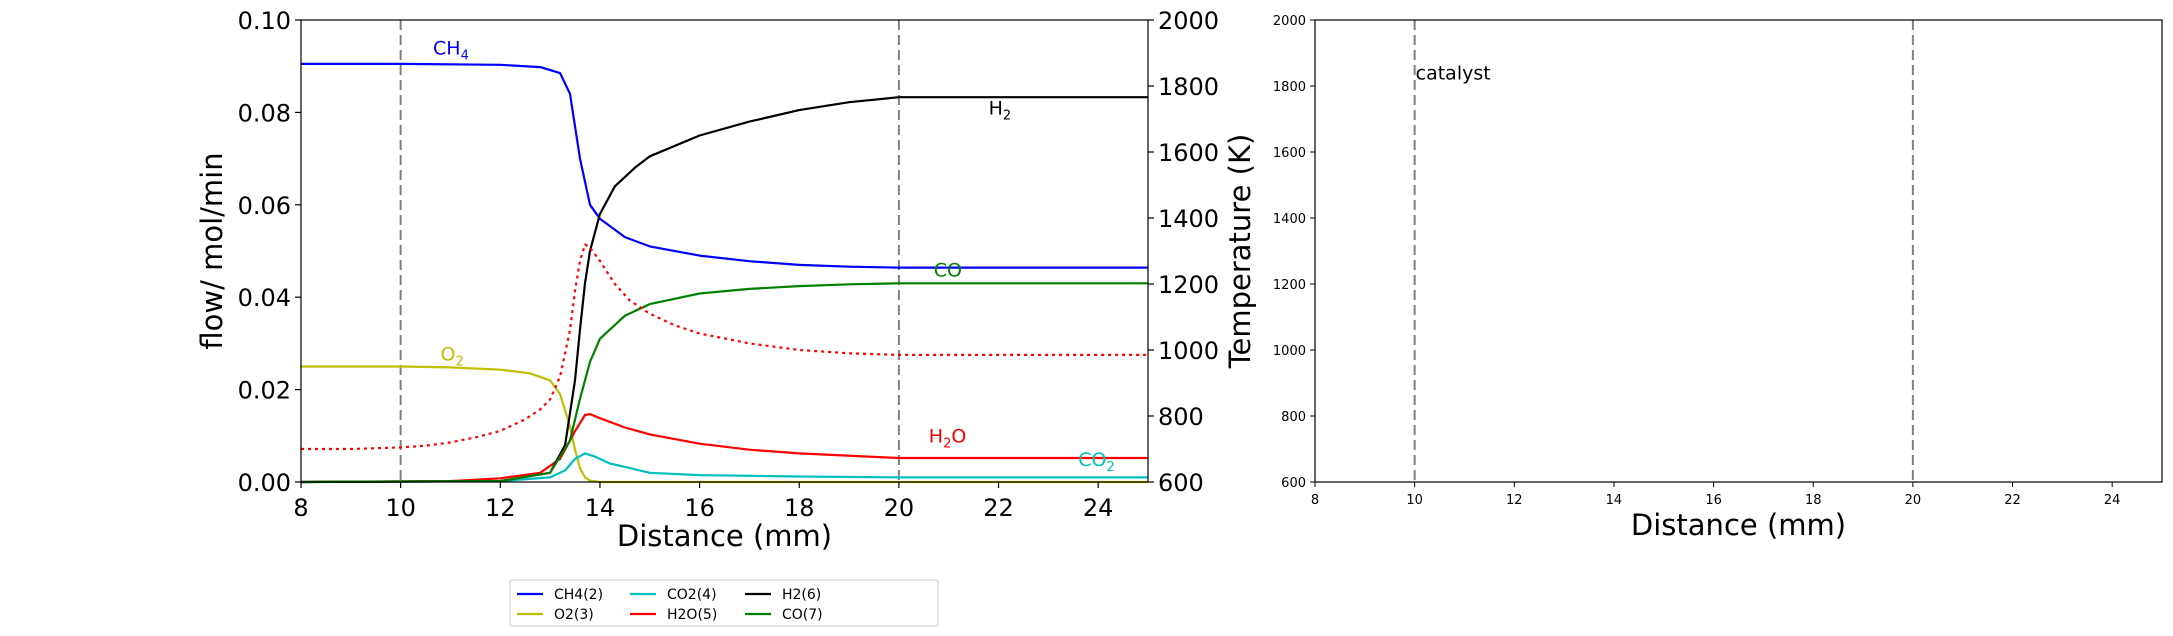  I want to click on y-tick-label: 0.06, so click(264, 206).